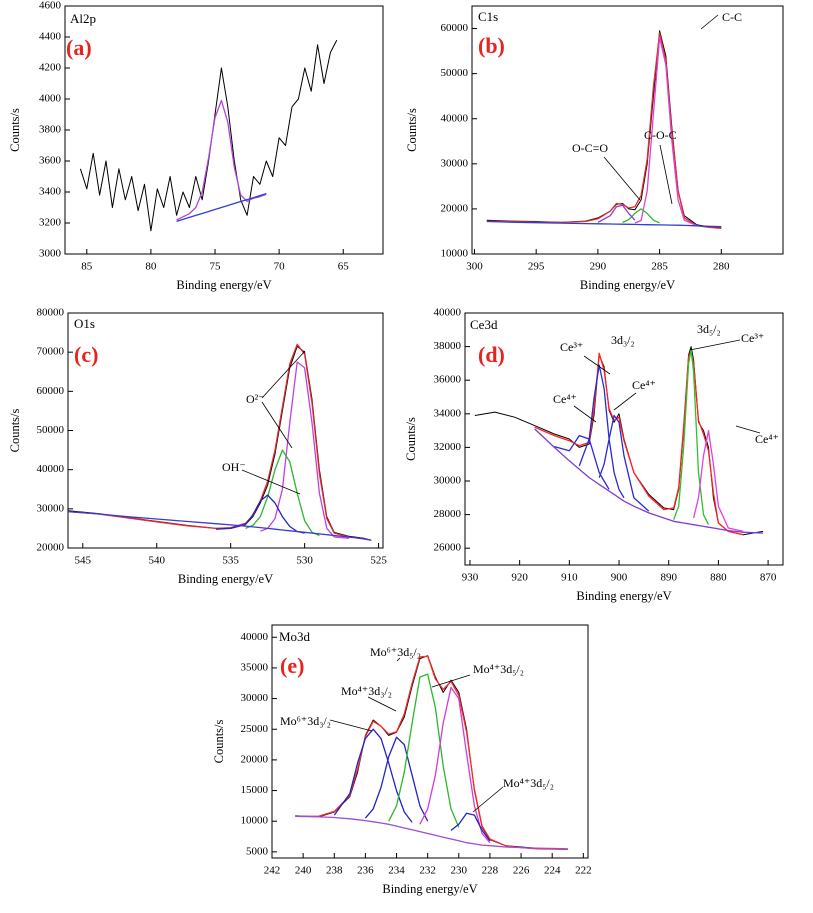 The height and width of the screenshot is (913, 813). Describe the element at coordinates (448, 548) in the screenshot. I see `y-tick-label: 26000` at that location.